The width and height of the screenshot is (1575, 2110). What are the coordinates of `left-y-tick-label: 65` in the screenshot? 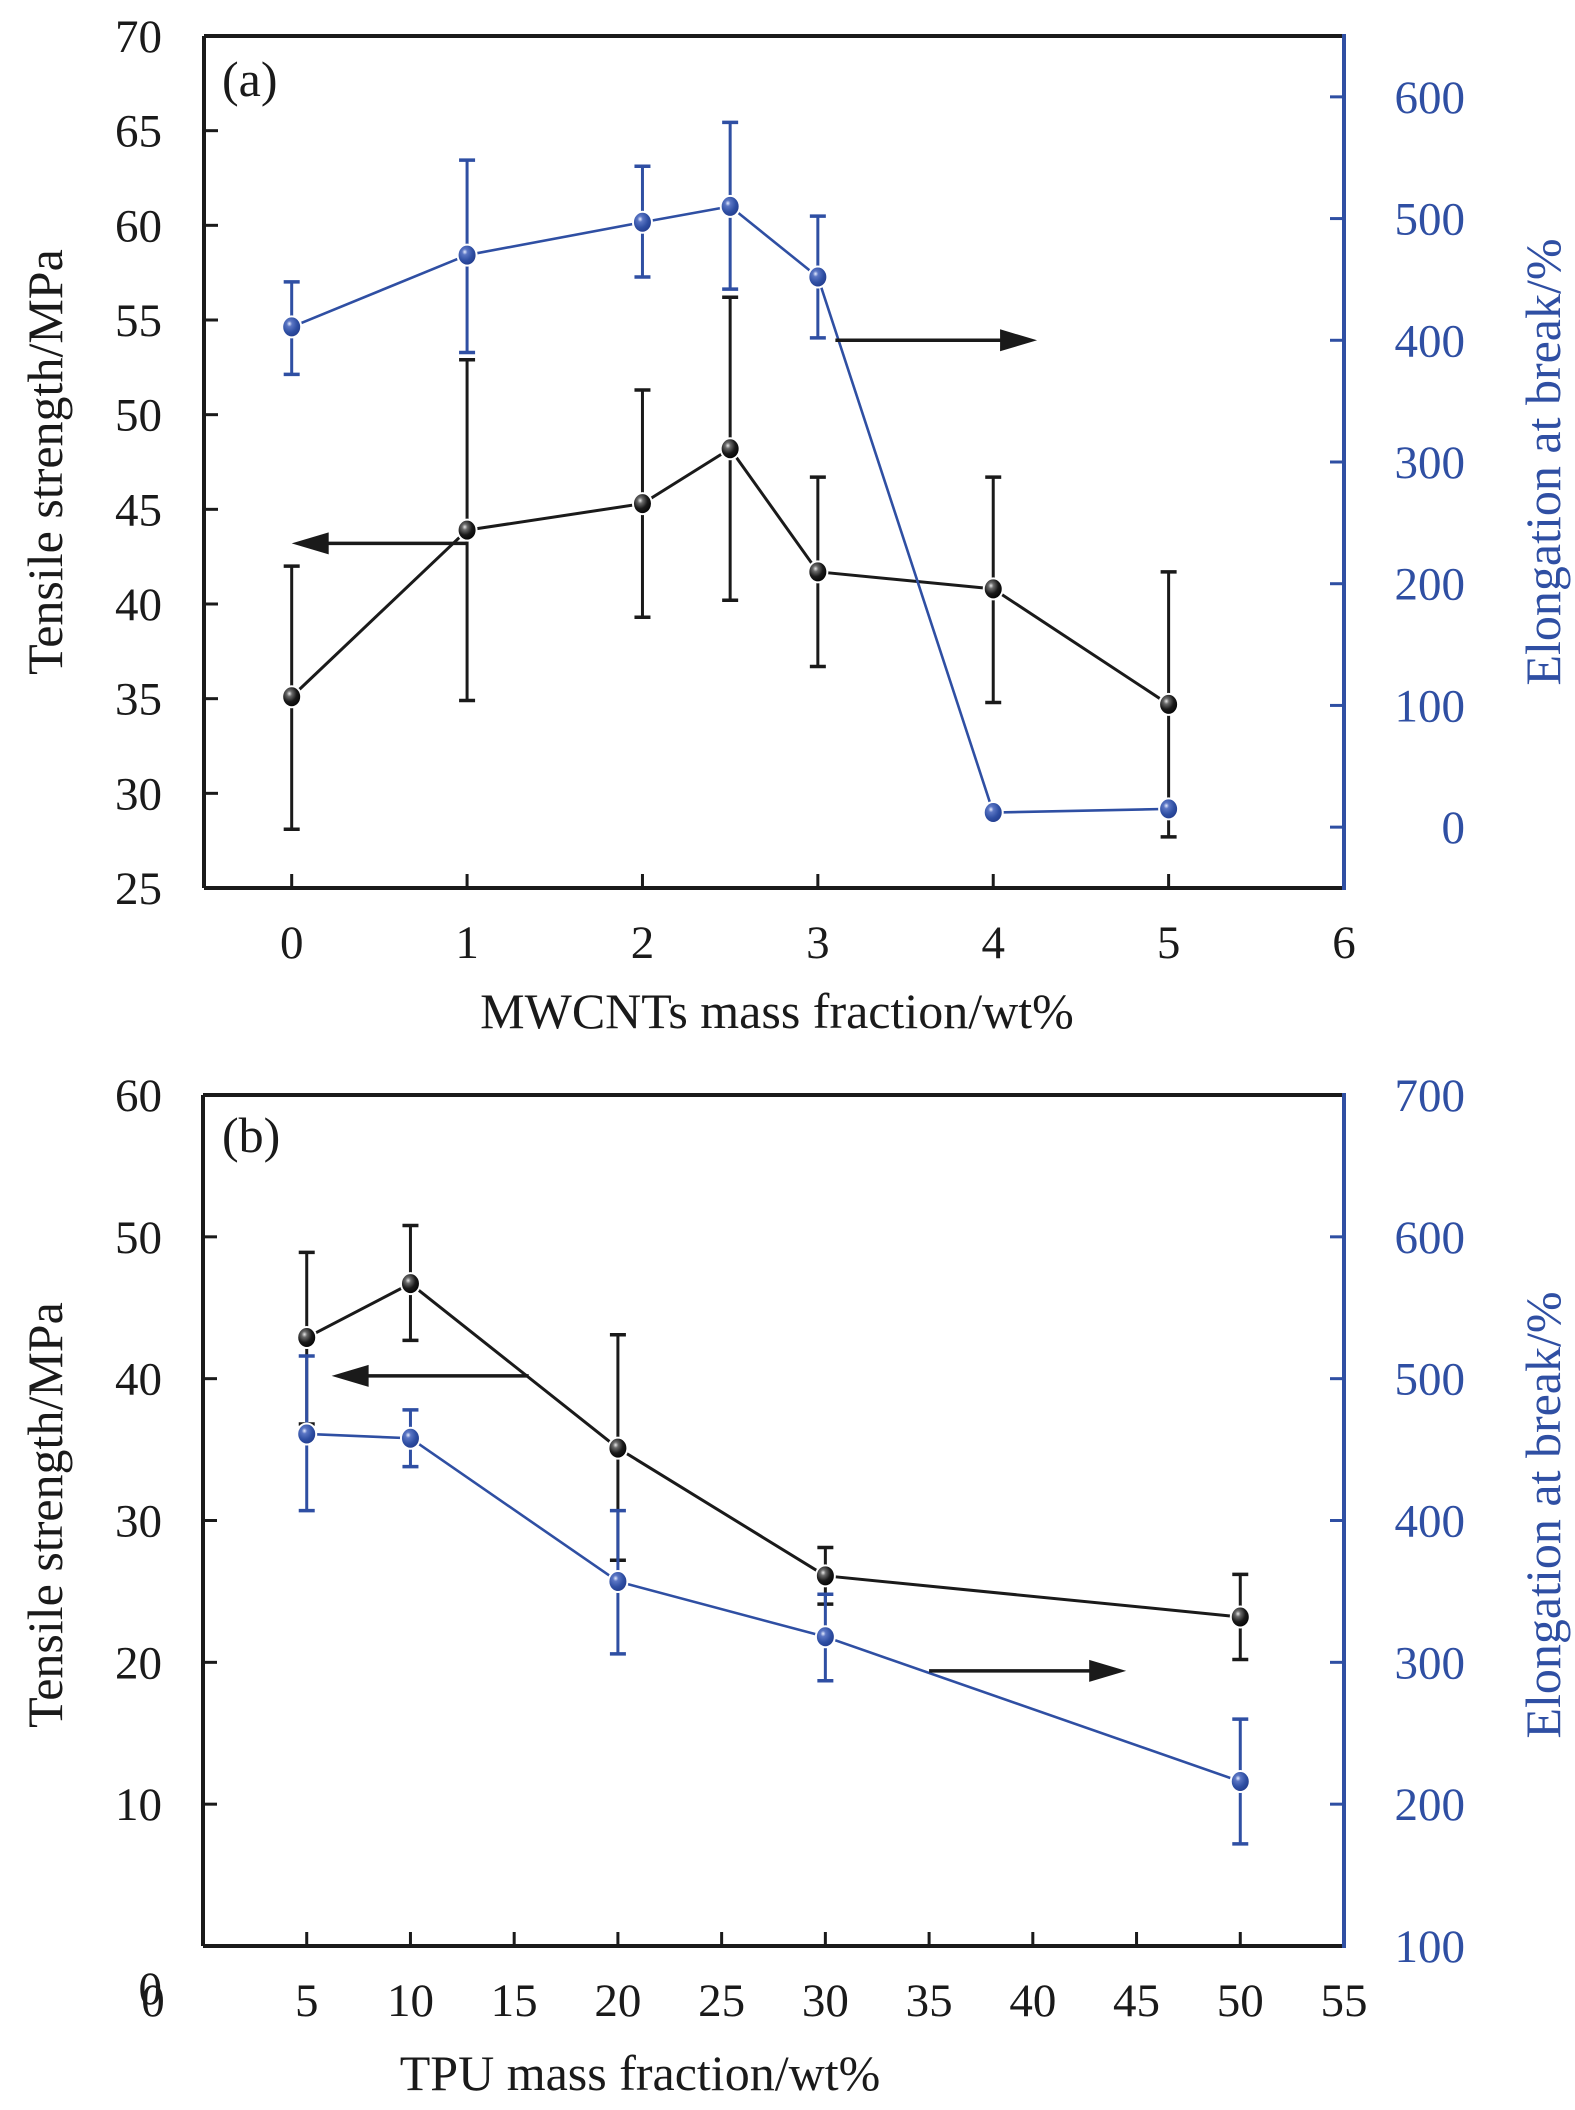 It's located at (138, 132).